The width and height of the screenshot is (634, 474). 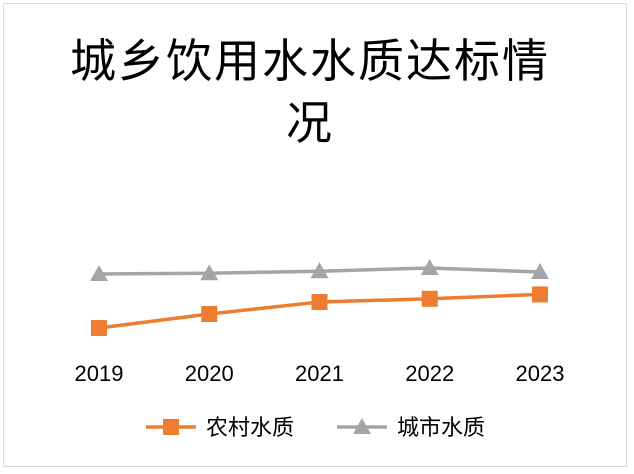 What do you see at coordinates (429, 373) in the screenshot?
I see `x-tick-label: 2022` at bounding box center [429, 373].